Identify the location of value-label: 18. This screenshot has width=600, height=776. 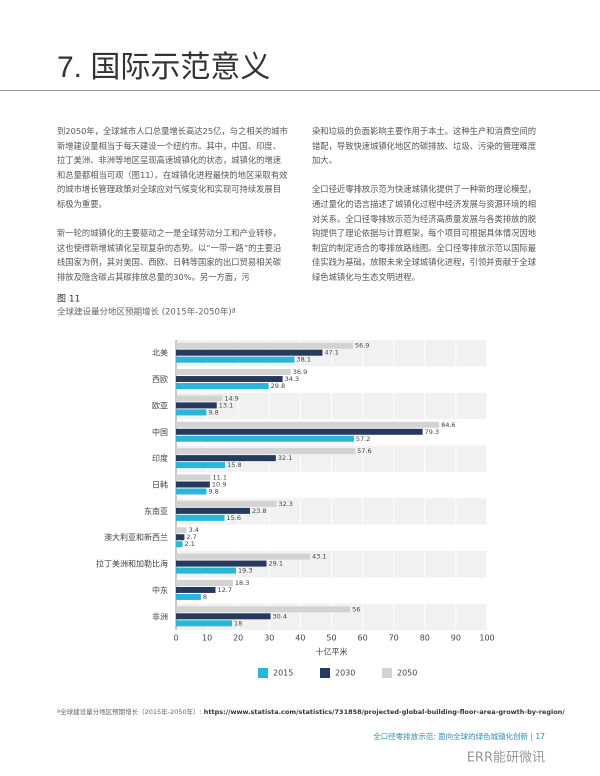
(238, 623).